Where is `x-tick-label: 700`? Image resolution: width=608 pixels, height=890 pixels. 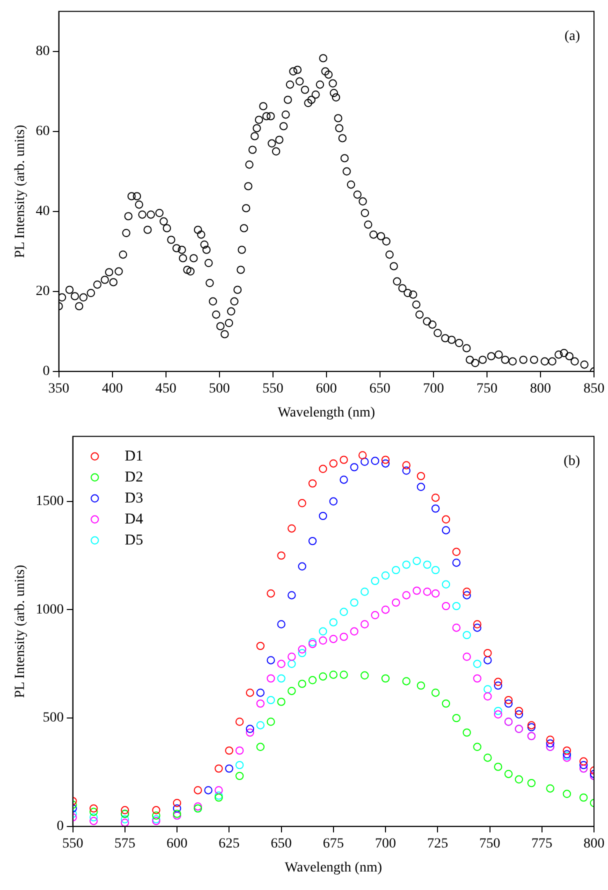 x-tick-label: 700 is located at coordinates (433, 388).